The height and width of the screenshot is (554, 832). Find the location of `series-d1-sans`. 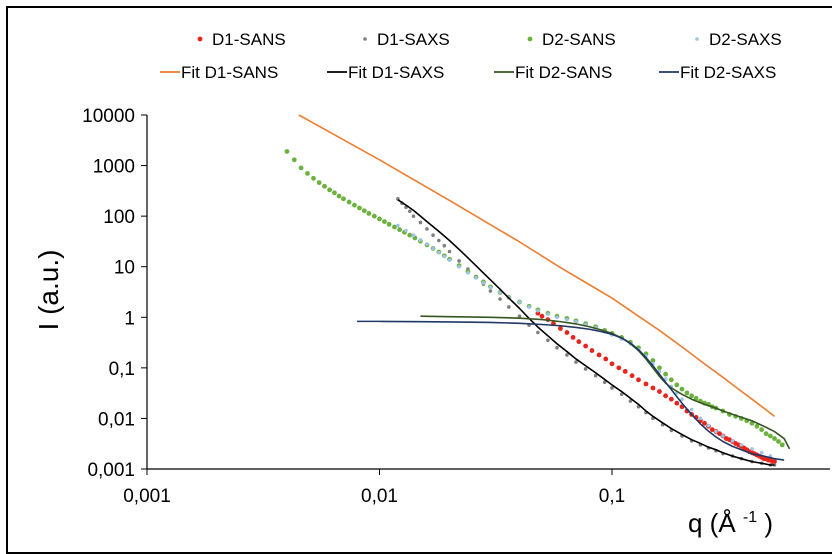

series-d1-sans is located at coordinates (656, 387).